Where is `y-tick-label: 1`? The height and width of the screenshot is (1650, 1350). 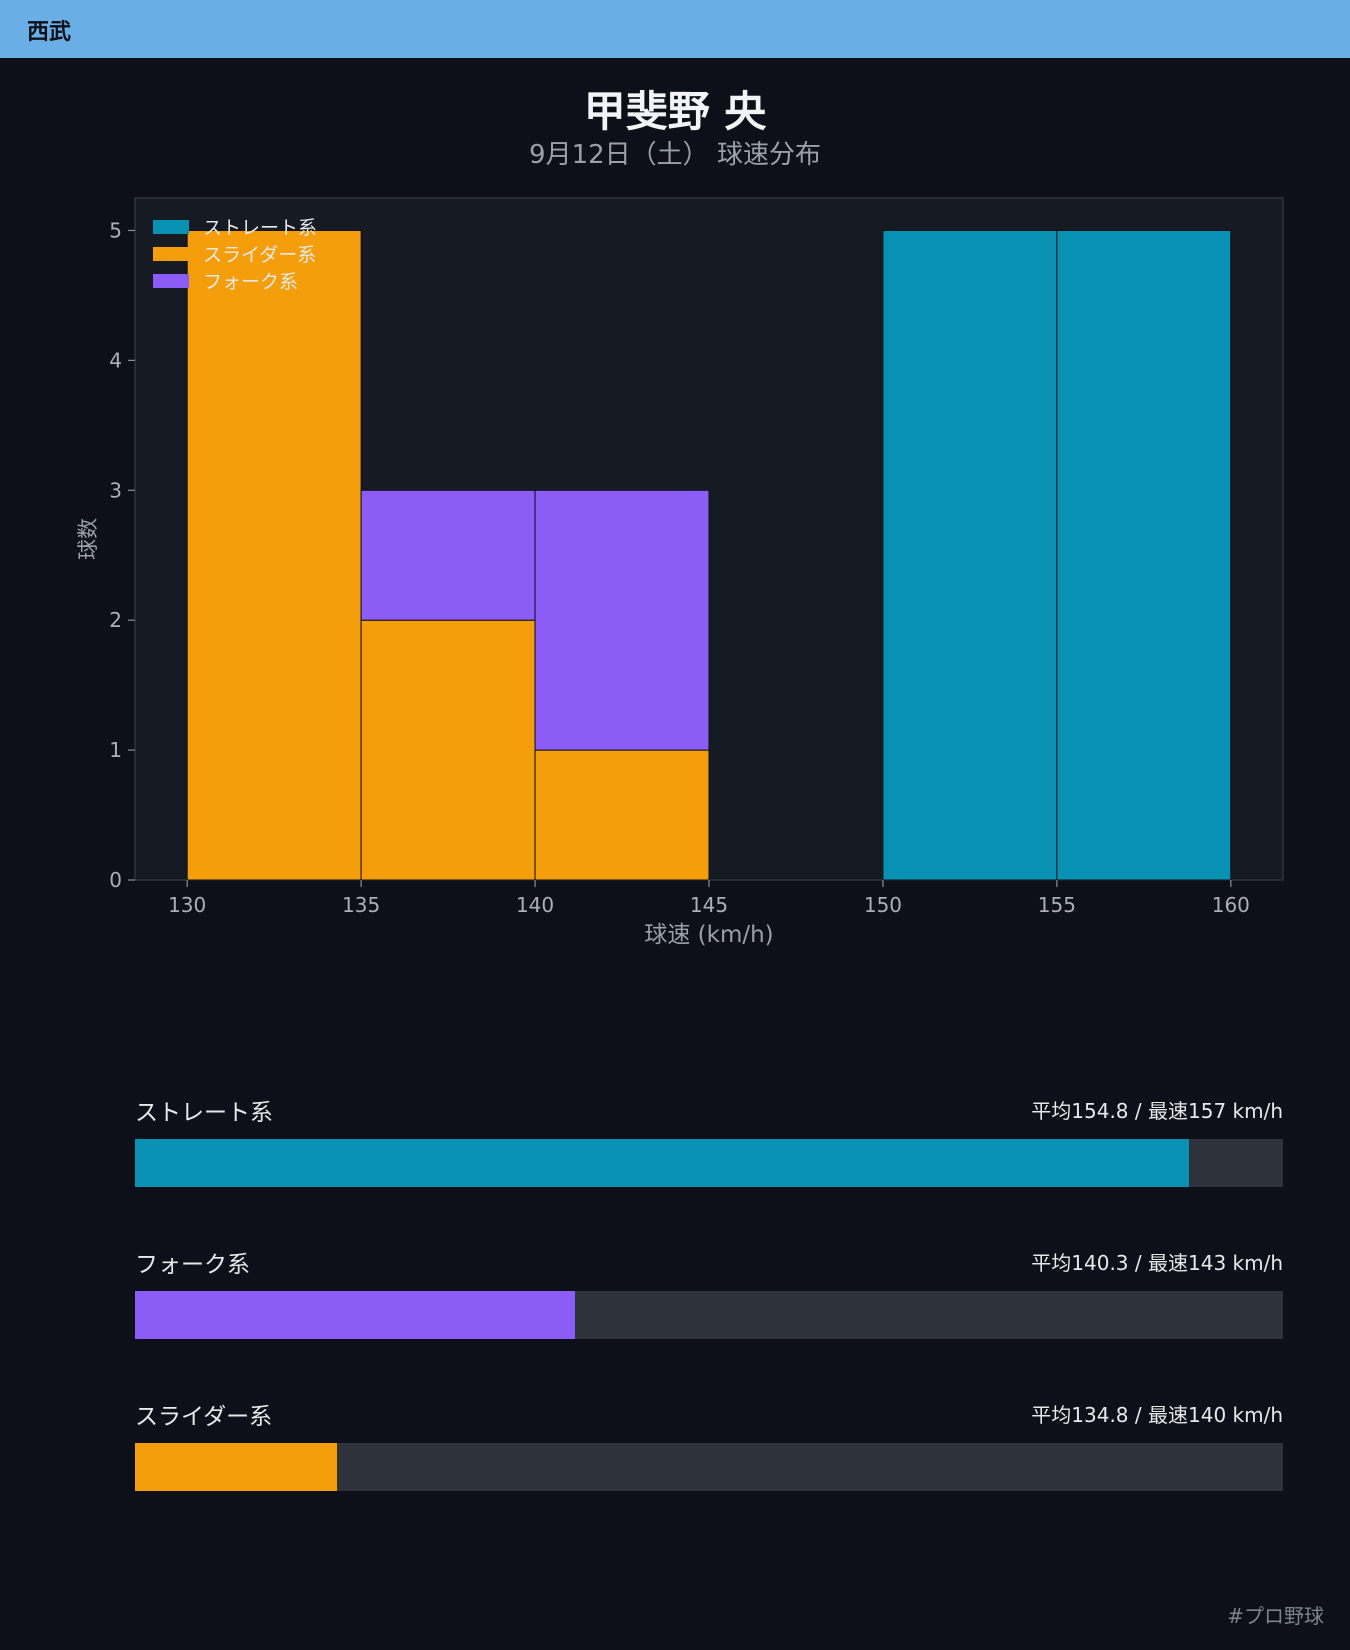
y-tick-label: 1 is located at coordinates (115, 750).